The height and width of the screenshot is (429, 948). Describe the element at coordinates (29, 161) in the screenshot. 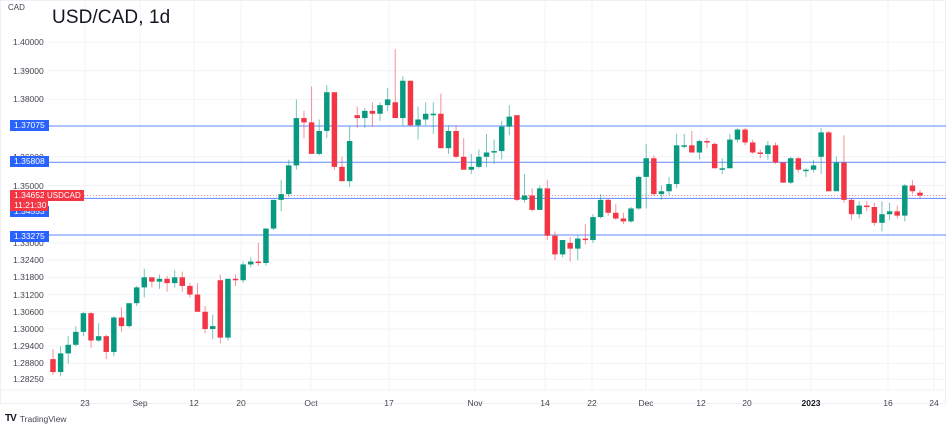

I see `level-price-label: 1.35808` at that location.